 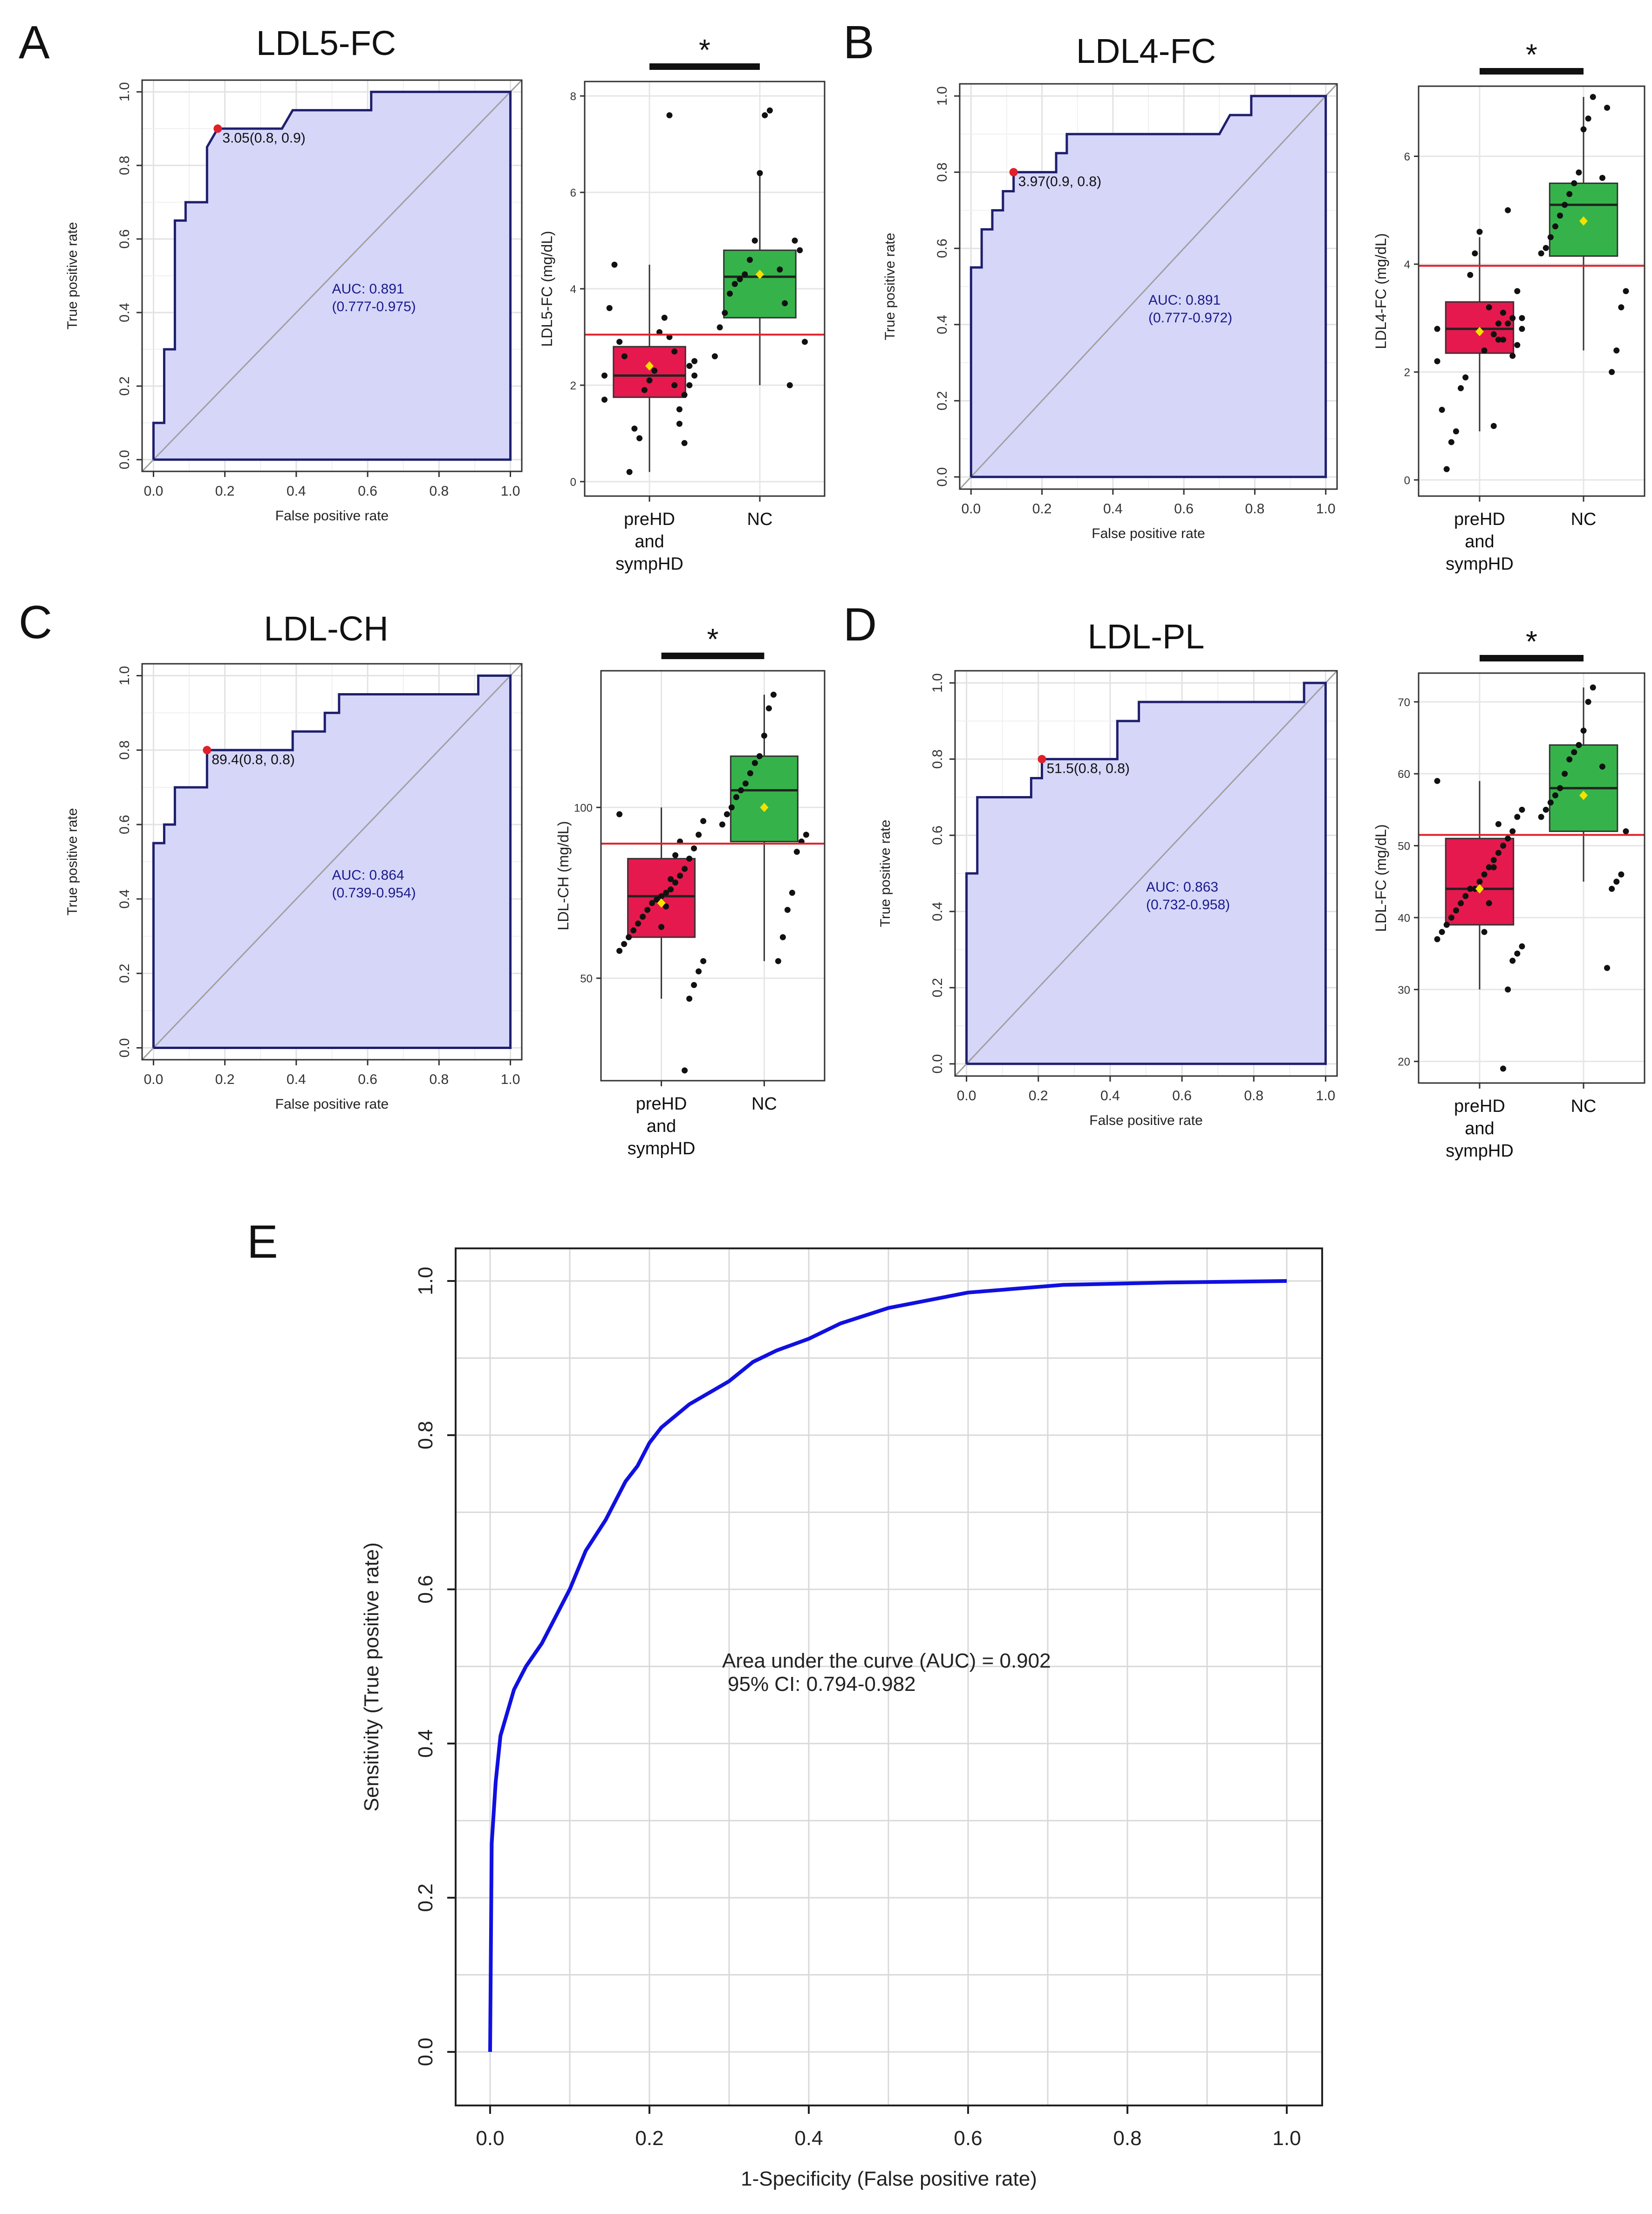 I want to click on a-roc-xtick-label: 0.6, so click(x=367, y=491).